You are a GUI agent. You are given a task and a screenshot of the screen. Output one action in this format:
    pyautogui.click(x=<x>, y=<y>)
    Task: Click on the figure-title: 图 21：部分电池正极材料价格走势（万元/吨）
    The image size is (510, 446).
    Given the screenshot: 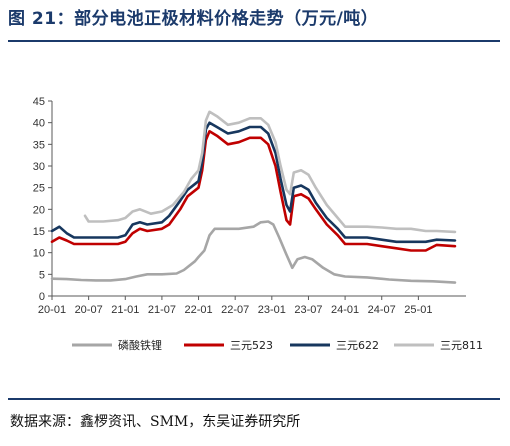 What is the action you would take?
    pyautogui.click(x=193, y=19)
    